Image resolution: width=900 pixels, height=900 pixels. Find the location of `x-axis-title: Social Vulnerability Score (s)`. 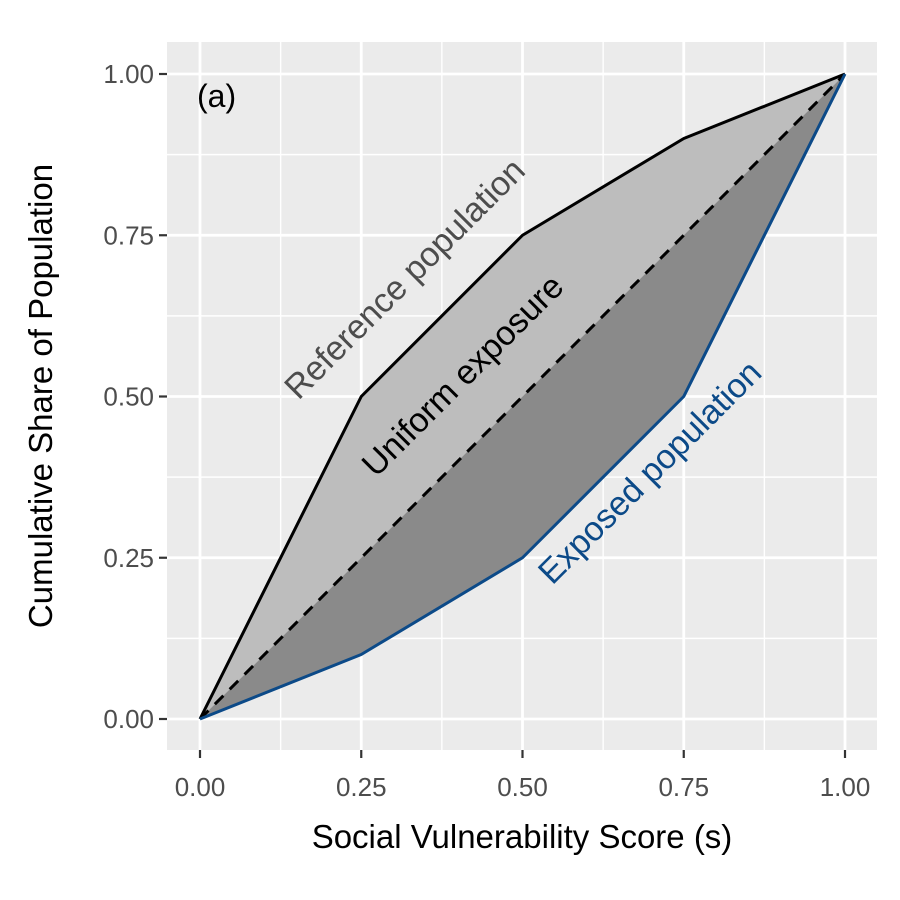

x-axis-title: Social Vulnerability Score (s) is located at coordinates (522, 836).